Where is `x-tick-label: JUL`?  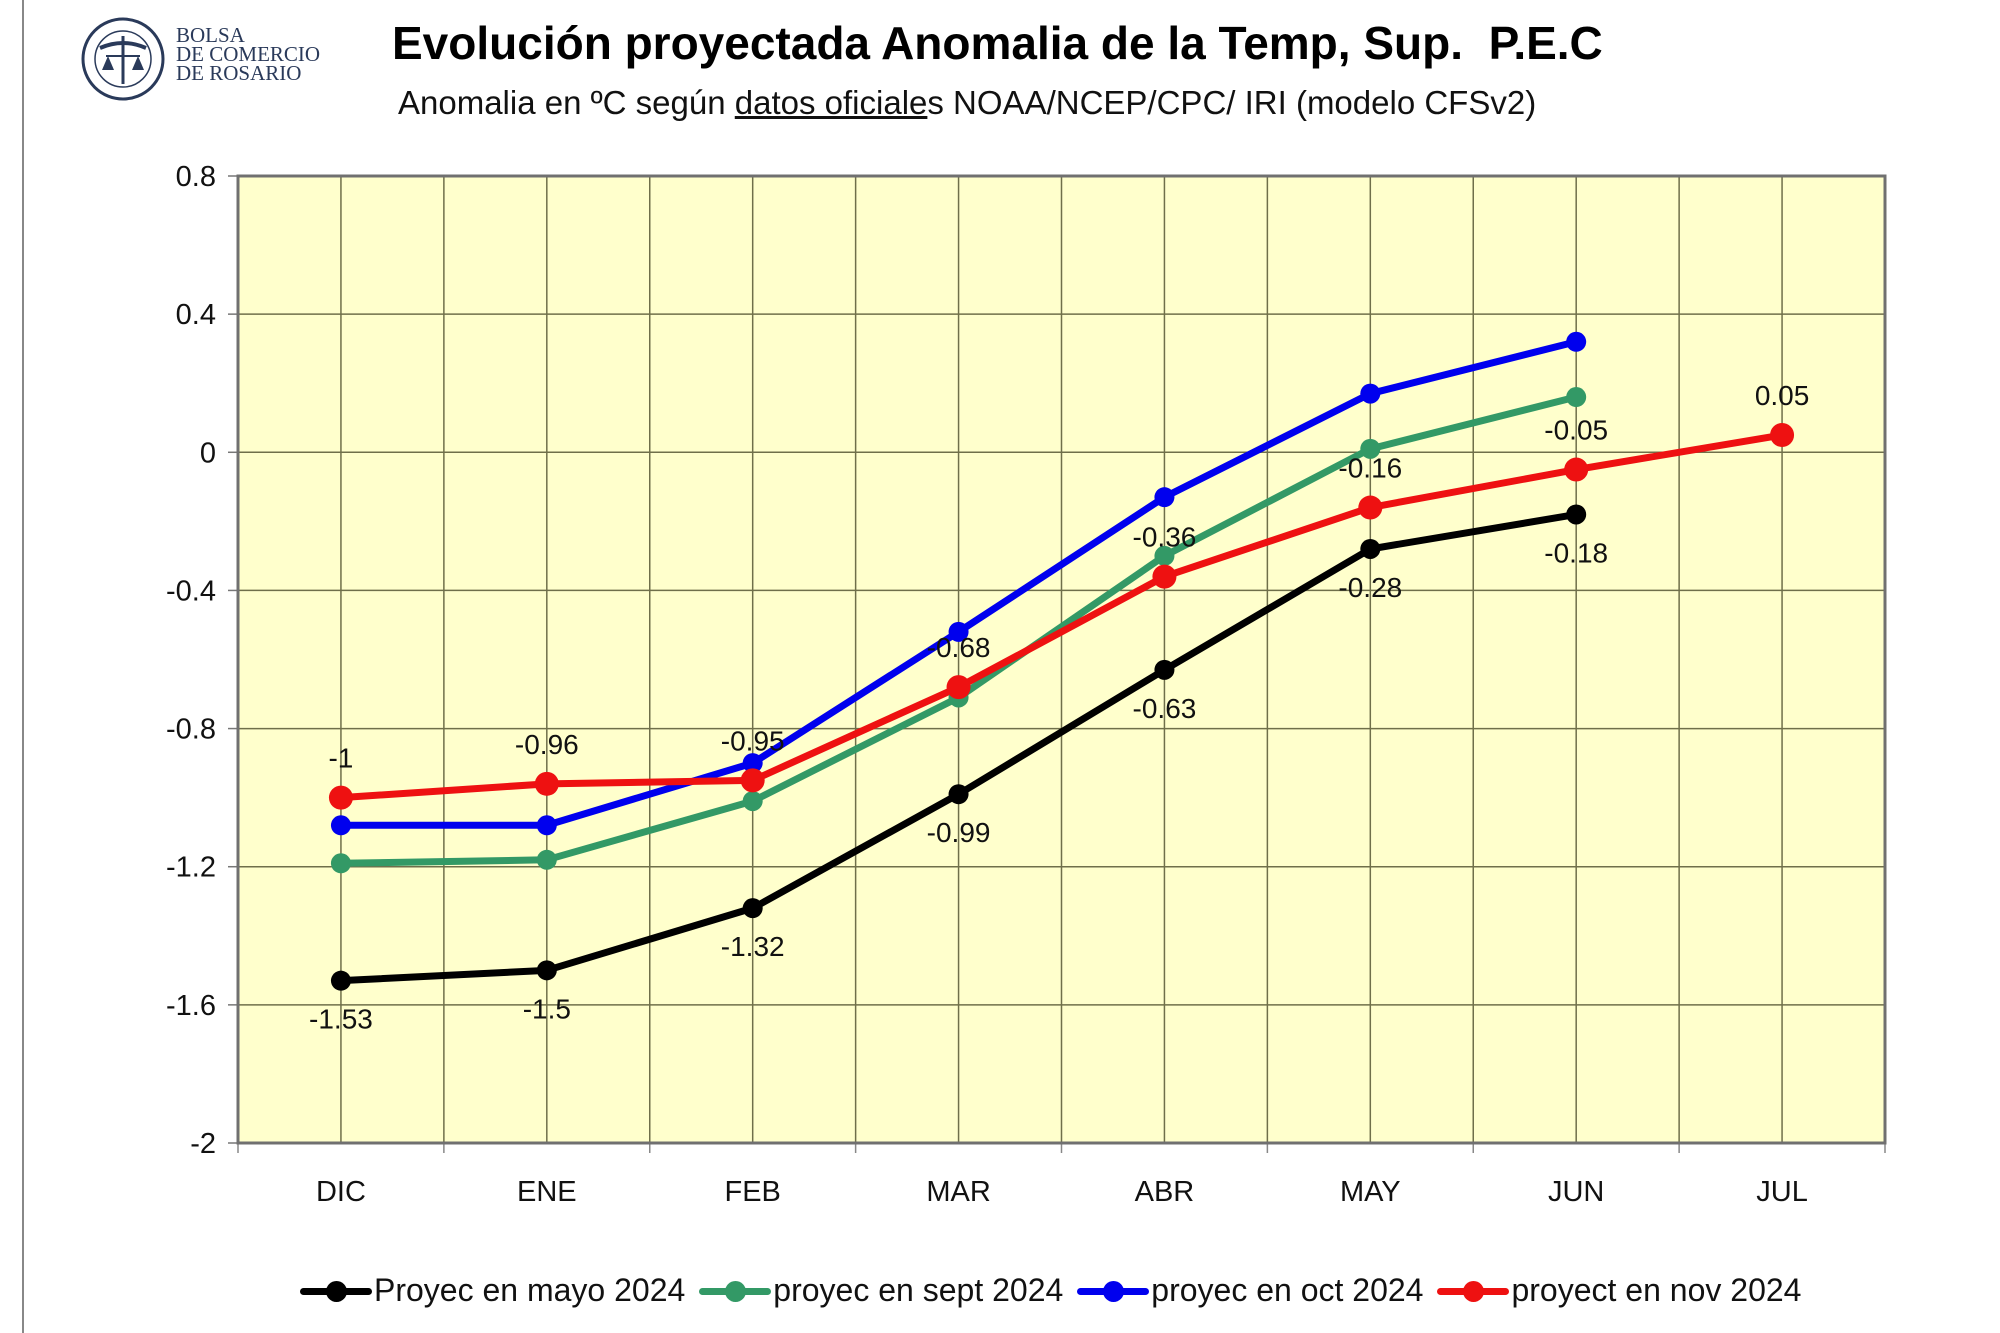 x-tick-label: JUL is located at coordinates (1782, 1192).